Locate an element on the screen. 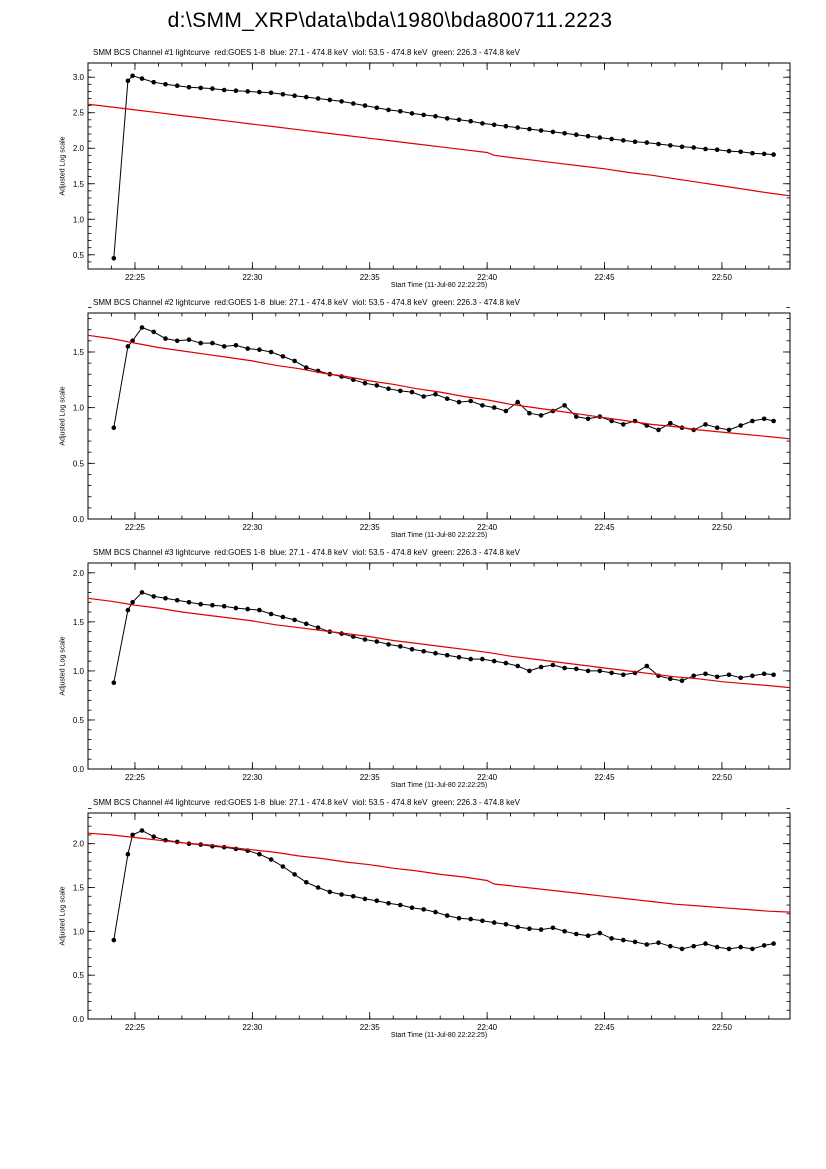 This screenshot has width=826, height=1169. x-axis-label-1: Start Time (11-Jul-80 22:22:25) is located at coordinates (439, 285).